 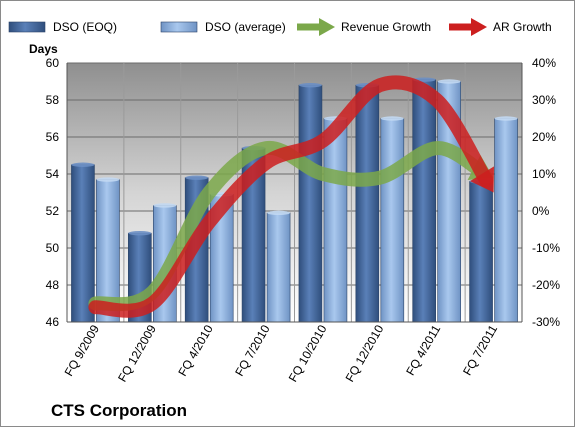 I want to click on legend-label: DSO (average), so click(x=245, y=27).